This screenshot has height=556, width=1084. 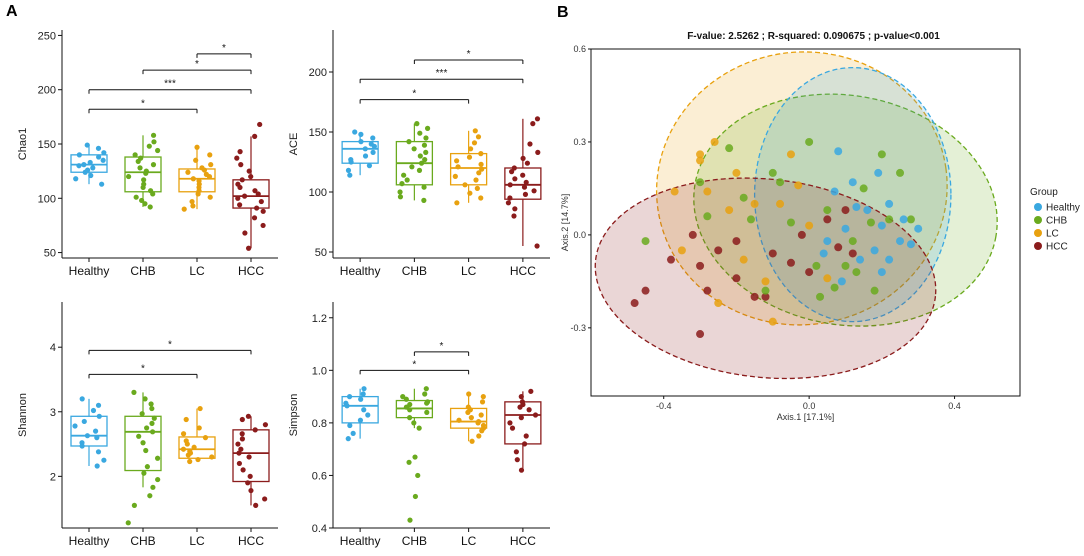 What do you see at coordinates (197, 271) in the screenshot?
I see `x-tick-label: LC` at bounding box center [197, 271].